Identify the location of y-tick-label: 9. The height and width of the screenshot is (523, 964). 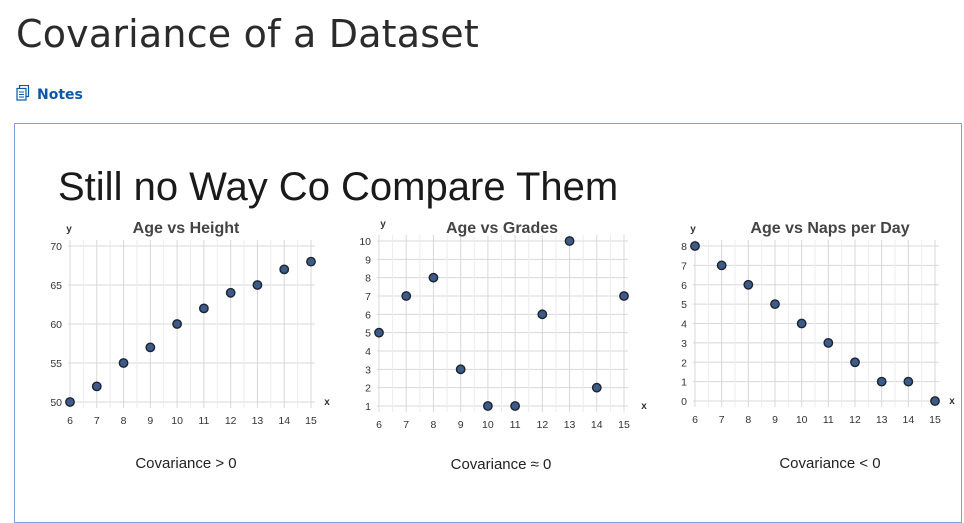
(368, 260).